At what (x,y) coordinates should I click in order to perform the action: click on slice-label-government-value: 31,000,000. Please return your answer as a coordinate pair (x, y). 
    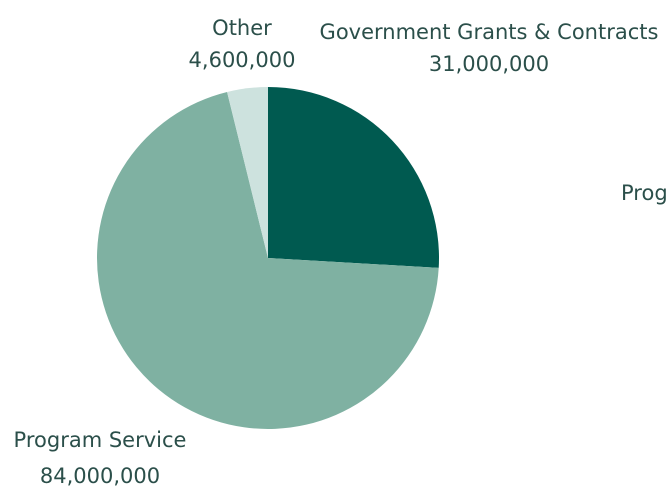
    Looking at the image, I should click on (489, 64).